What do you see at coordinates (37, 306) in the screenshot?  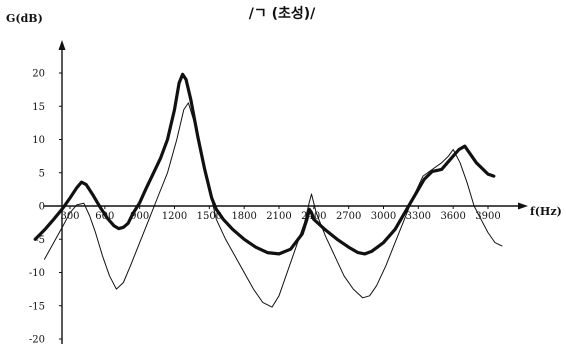 I see `y-tick-label: -15` at bounding box center [37, 306].